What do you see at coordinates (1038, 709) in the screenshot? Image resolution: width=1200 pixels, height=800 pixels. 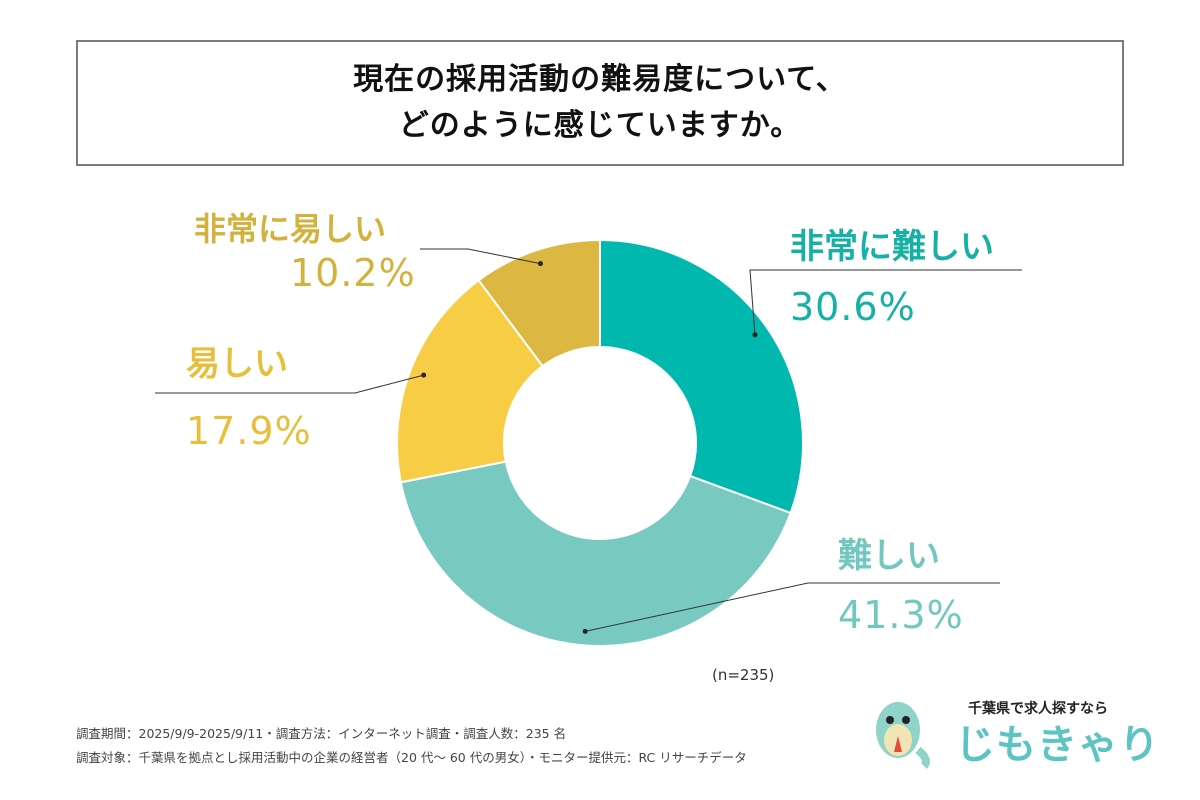 I see `logo-tagline: 千葉県で求人探すなら` at bounding box center [1038, 709].